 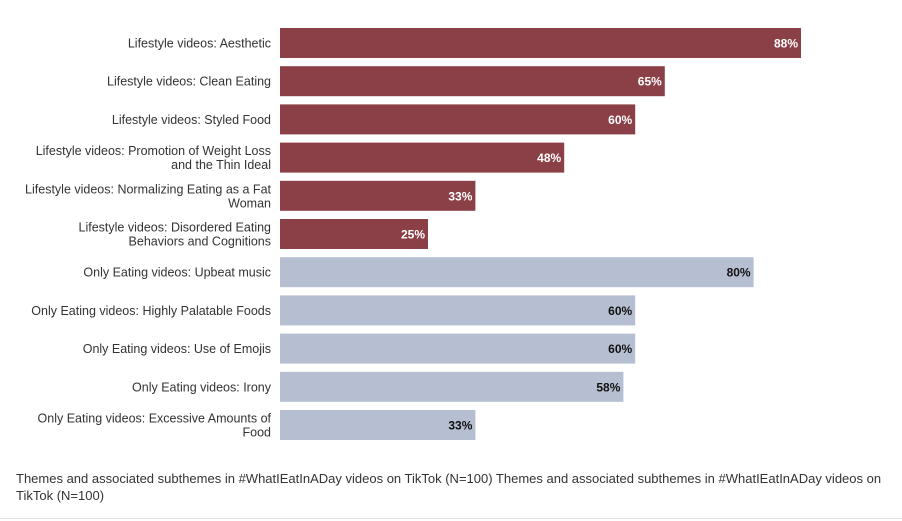 I want to click on category-label: Lifestyle videos: Clean Eating, so click(x=189, y=82).